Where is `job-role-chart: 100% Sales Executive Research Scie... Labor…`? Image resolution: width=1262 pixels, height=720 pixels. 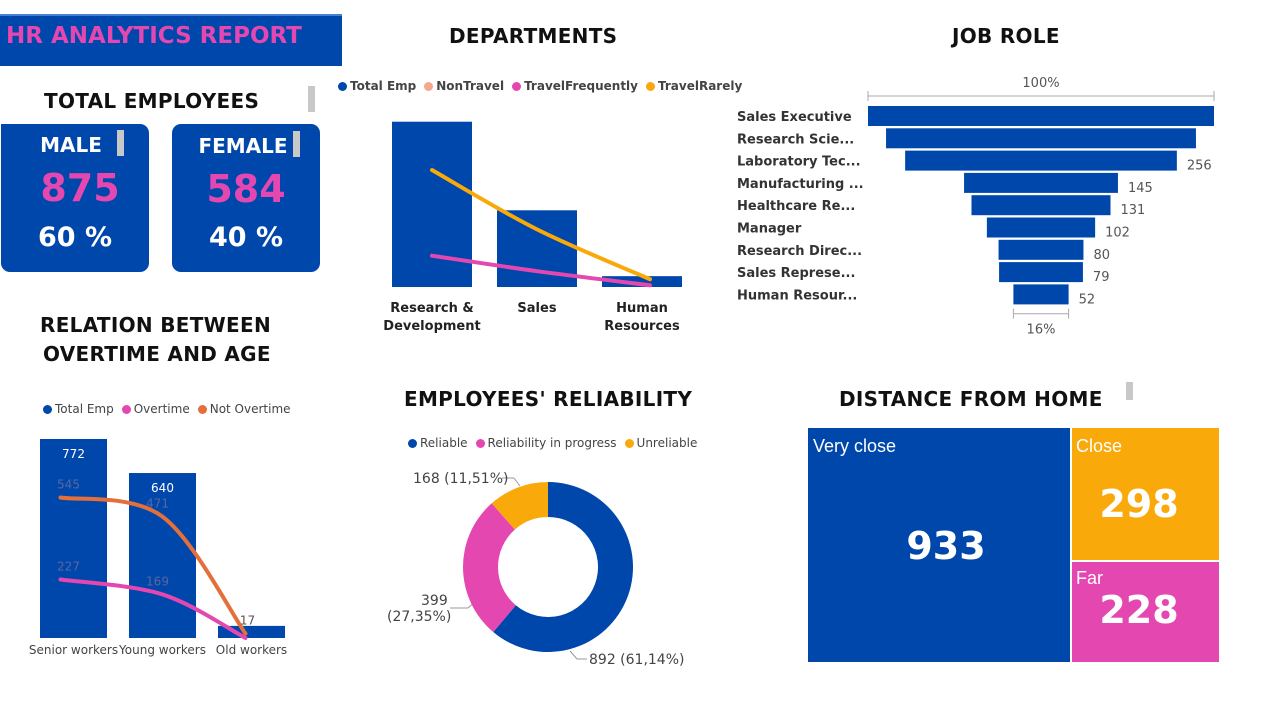
job-role-chart: 100% Sales Executive Research Scie... Labor… is located at coordinates (976, 207).